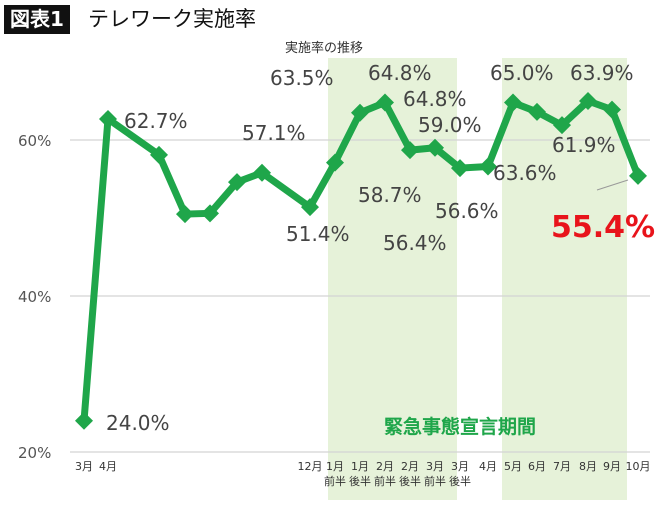  Describe the element at coordinates (302, 78) in the screenshot. I see `data-label: 63.5%` at that location.